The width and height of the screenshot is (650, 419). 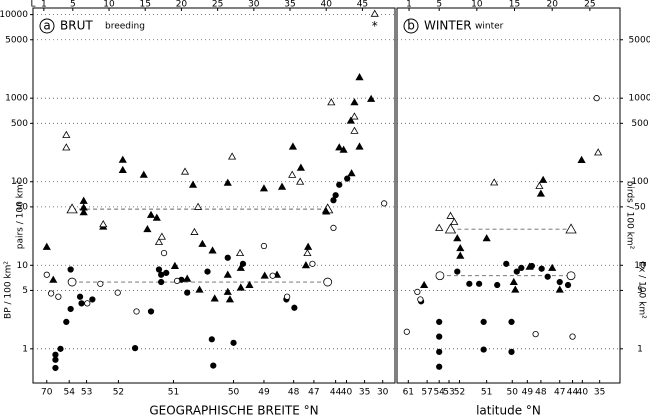 I want to click on panel-label-ring, so click(x=47, y=26).